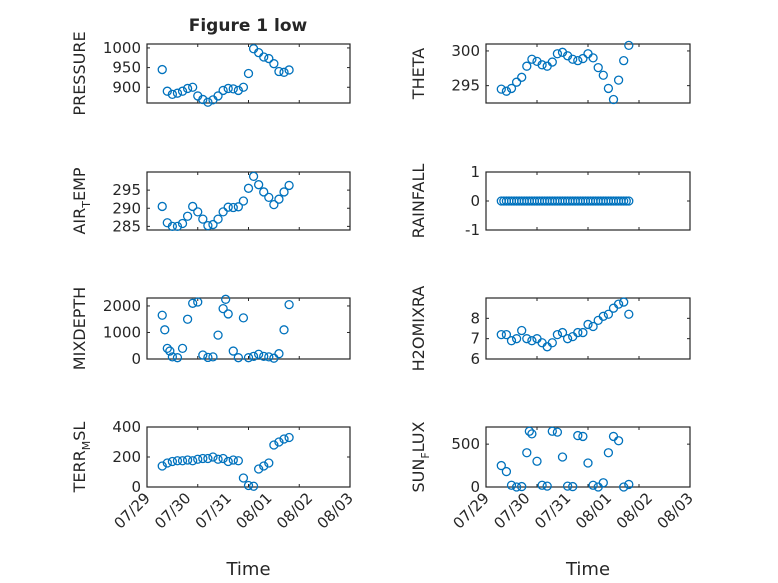 This screenshot has height=583, width=778. Describe the element at coordinates (465, 51) in the screenshot. I see `y-tick-label: 300` at that location.